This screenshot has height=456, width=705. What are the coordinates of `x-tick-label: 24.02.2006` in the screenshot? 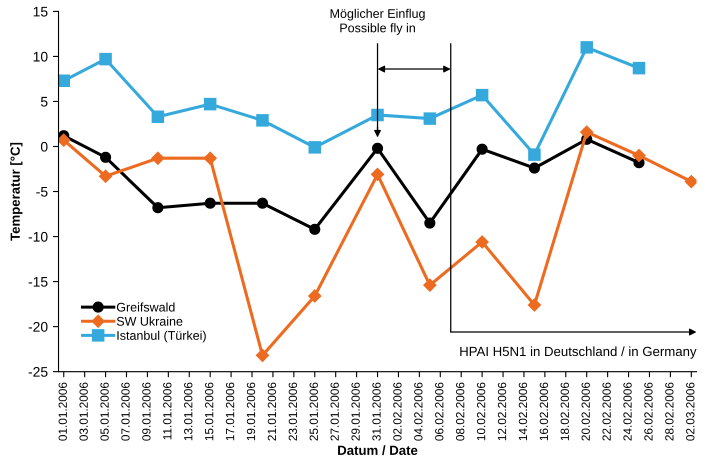 It's located at (627, 411).